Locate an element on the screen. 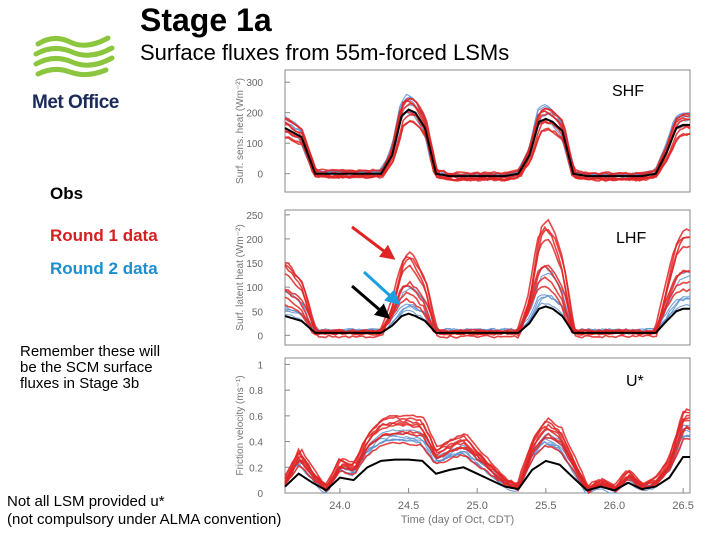  met-office-logo is located at coordinates (74, 56).